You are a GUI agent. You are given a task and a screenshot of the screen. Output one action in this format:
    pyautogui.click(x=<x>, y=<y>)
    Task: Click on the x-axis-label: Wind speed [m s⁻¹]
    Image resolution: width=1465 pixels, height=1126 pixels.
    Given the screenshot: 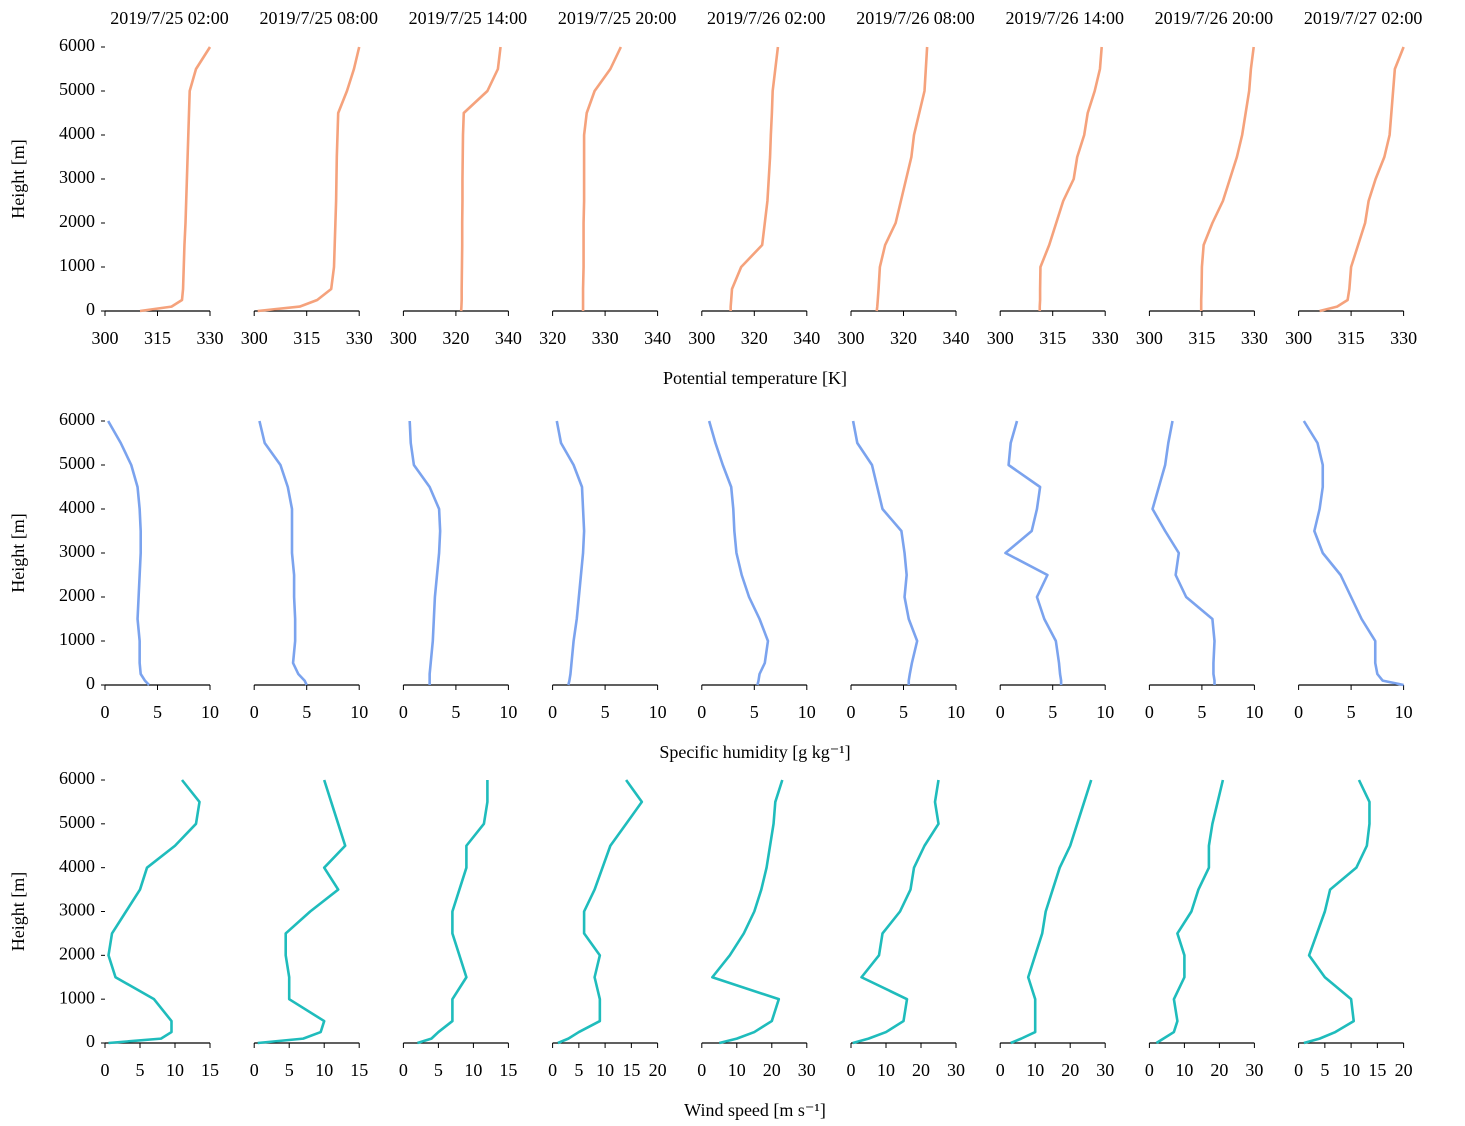 What is the action you would take?
    pyautogui.click(x=755, y=1110)
    